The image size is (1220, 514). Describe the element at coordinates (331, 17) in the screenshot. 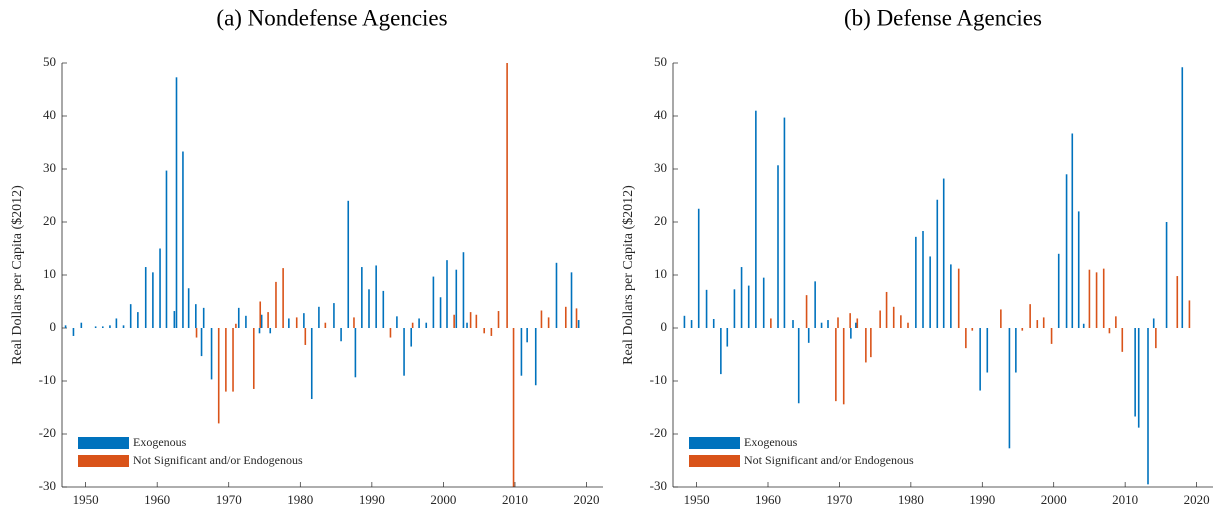

I see `chart-title: (a) Nondefense Agencies` at that location.